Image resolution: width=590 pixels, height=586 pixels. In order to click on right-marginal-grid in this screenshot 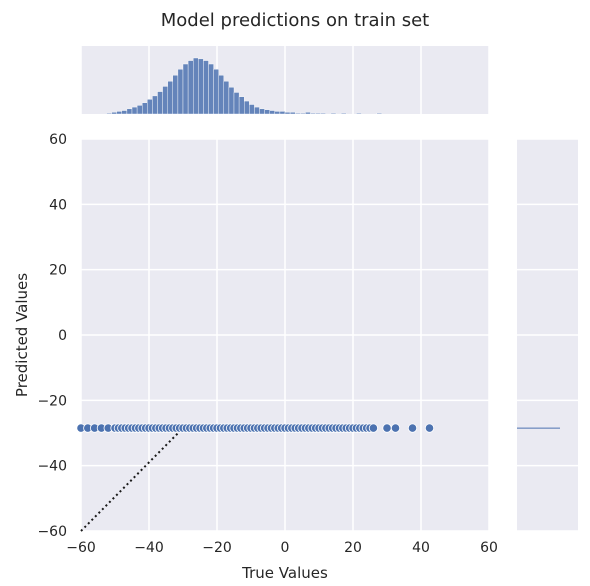, I will do `click(547, 335)`.